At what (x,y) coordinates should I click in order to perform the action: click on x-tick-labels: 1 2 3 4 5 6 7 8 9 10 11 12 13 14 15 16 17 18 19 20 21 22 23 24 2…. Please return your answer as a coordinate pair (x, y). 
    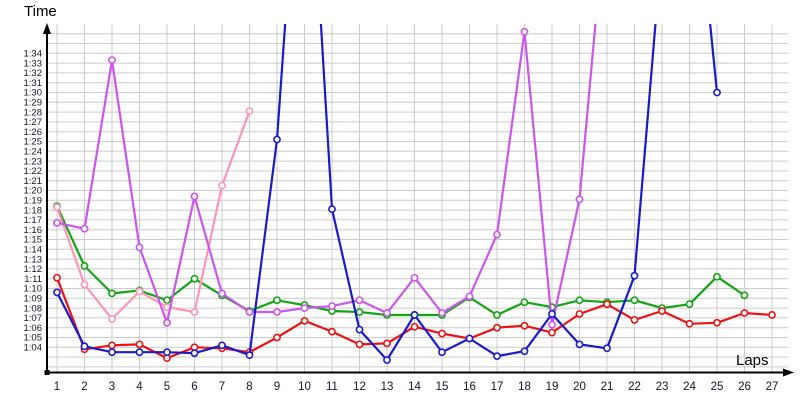
    Looking at the image, I should click on (416, 387).